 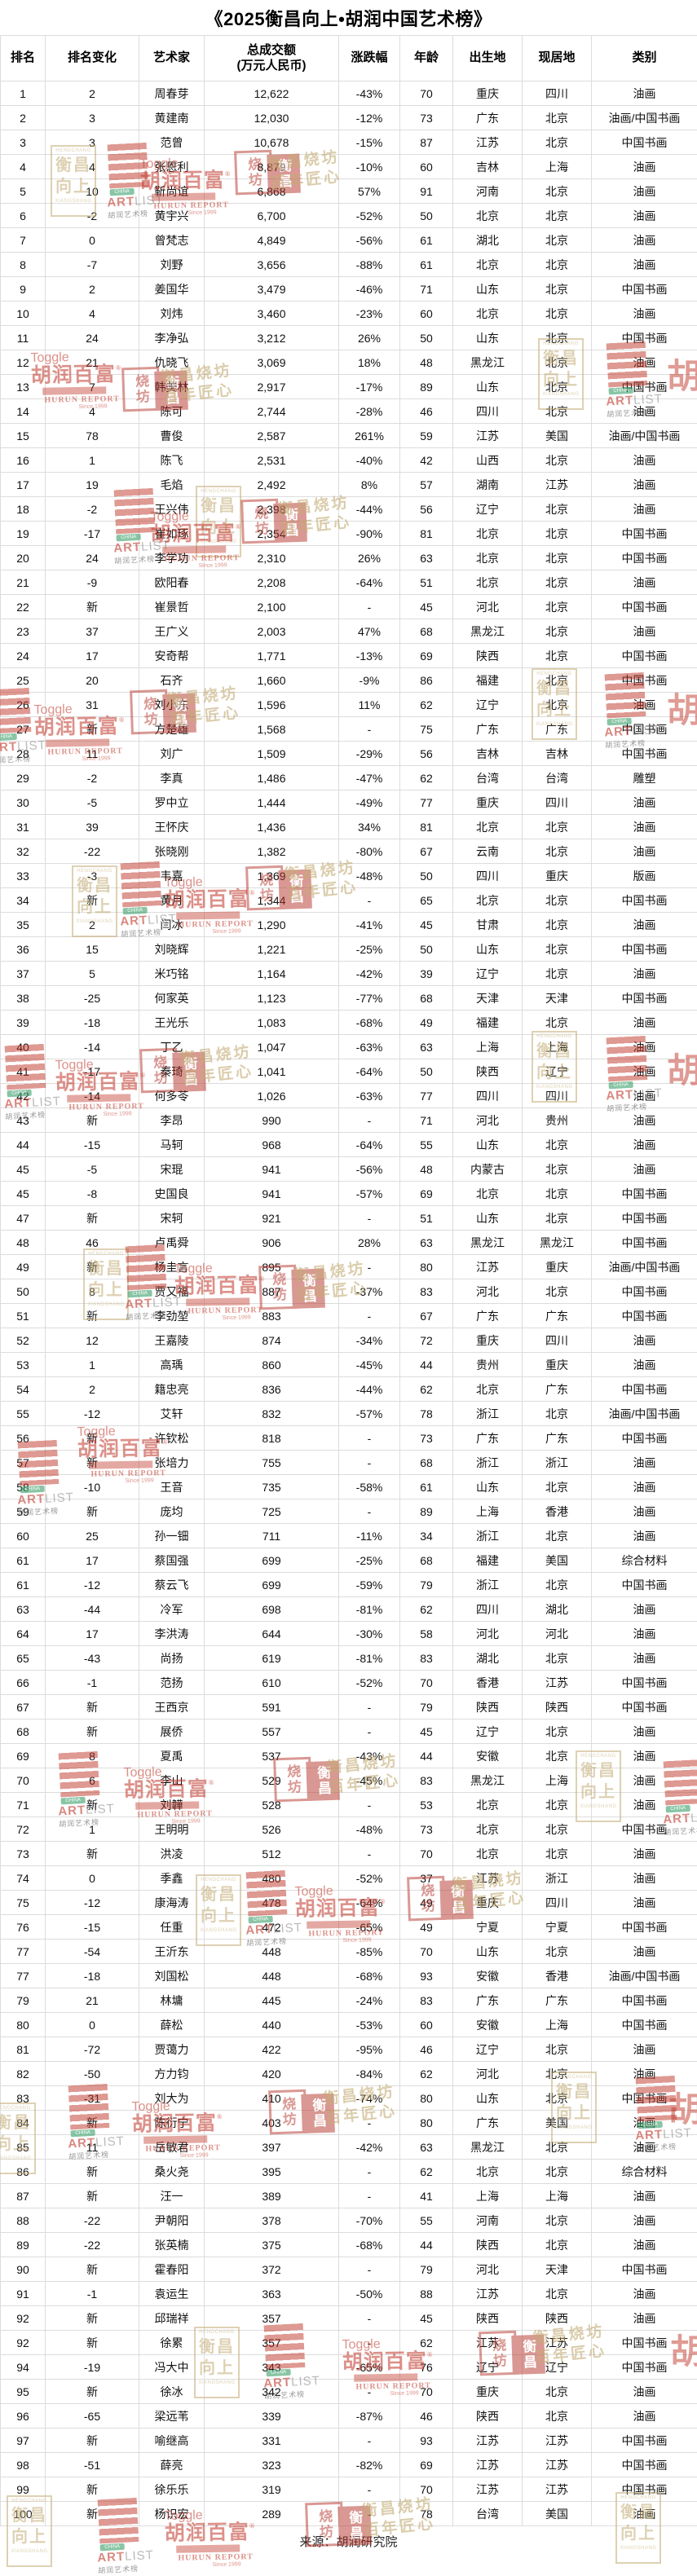 What do you see at coordinates (24, 1341) in the screenshot?
I see `cell-rank: 52` at bounding box center [24, 1341].